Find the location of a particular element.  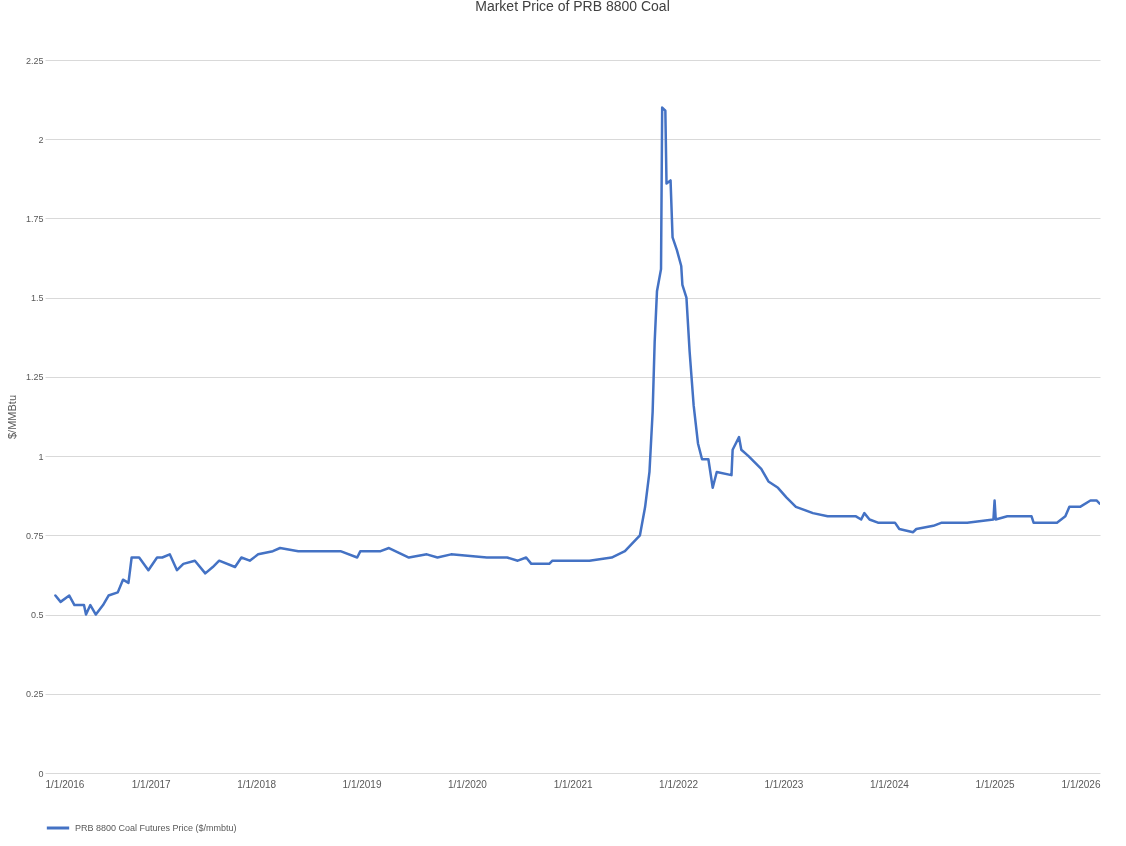

x-tick-label: 1/1/2016 is located at coordinates (65, 784).